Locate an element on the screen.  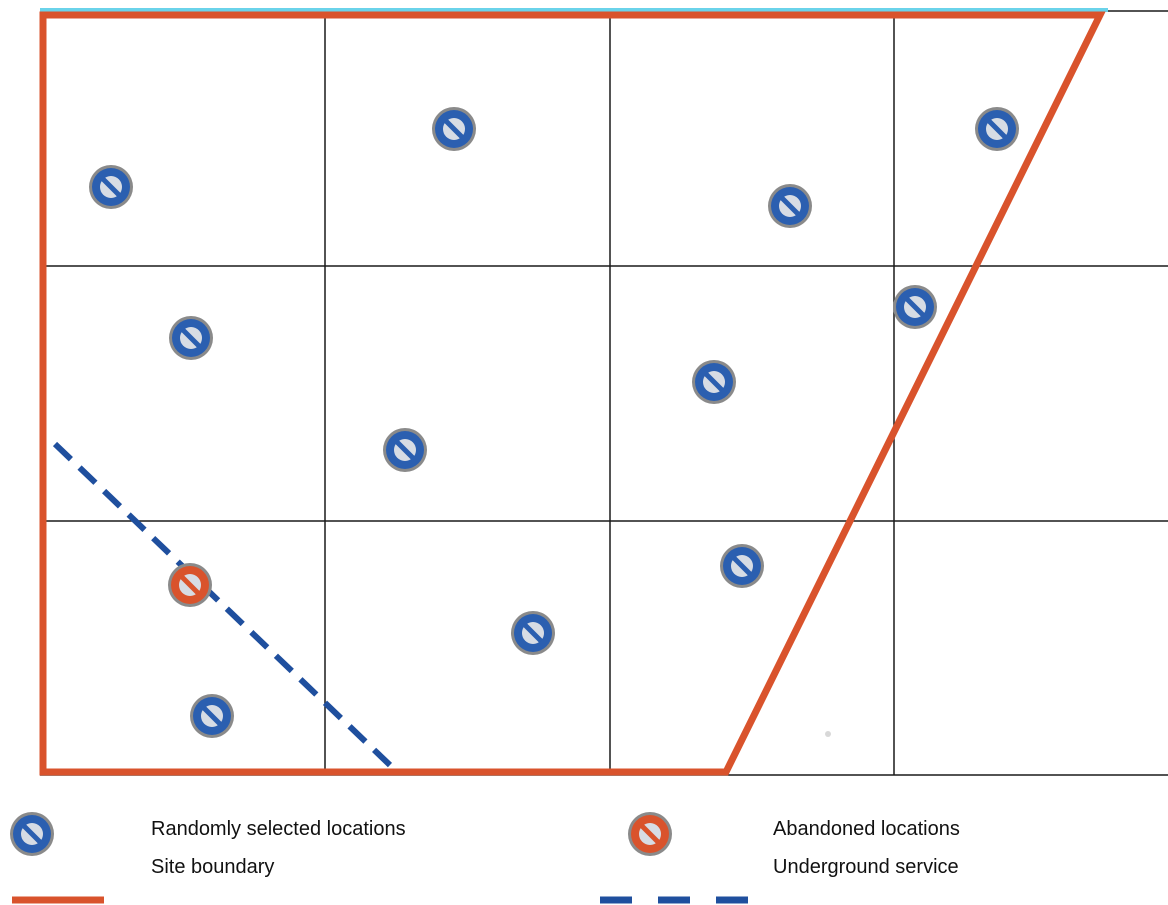
legend-service-label: Underground service is located at coordinates (866, 867).